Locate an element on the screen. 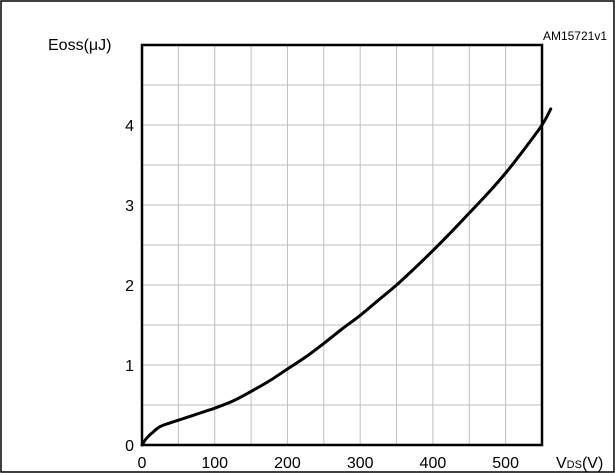  y-tick-label: 0 is located at coordinates (129, 446).